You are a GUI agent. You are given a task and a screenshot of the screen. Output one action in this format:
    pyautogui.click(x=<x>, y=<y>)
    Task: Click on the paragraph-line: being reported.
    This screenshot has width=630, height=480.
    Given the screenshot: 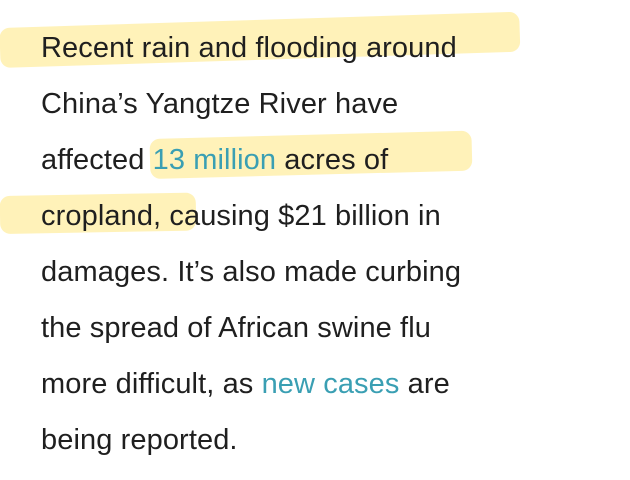 What is the action you would take?
    pyautogui.click(x=139, y=440)
    